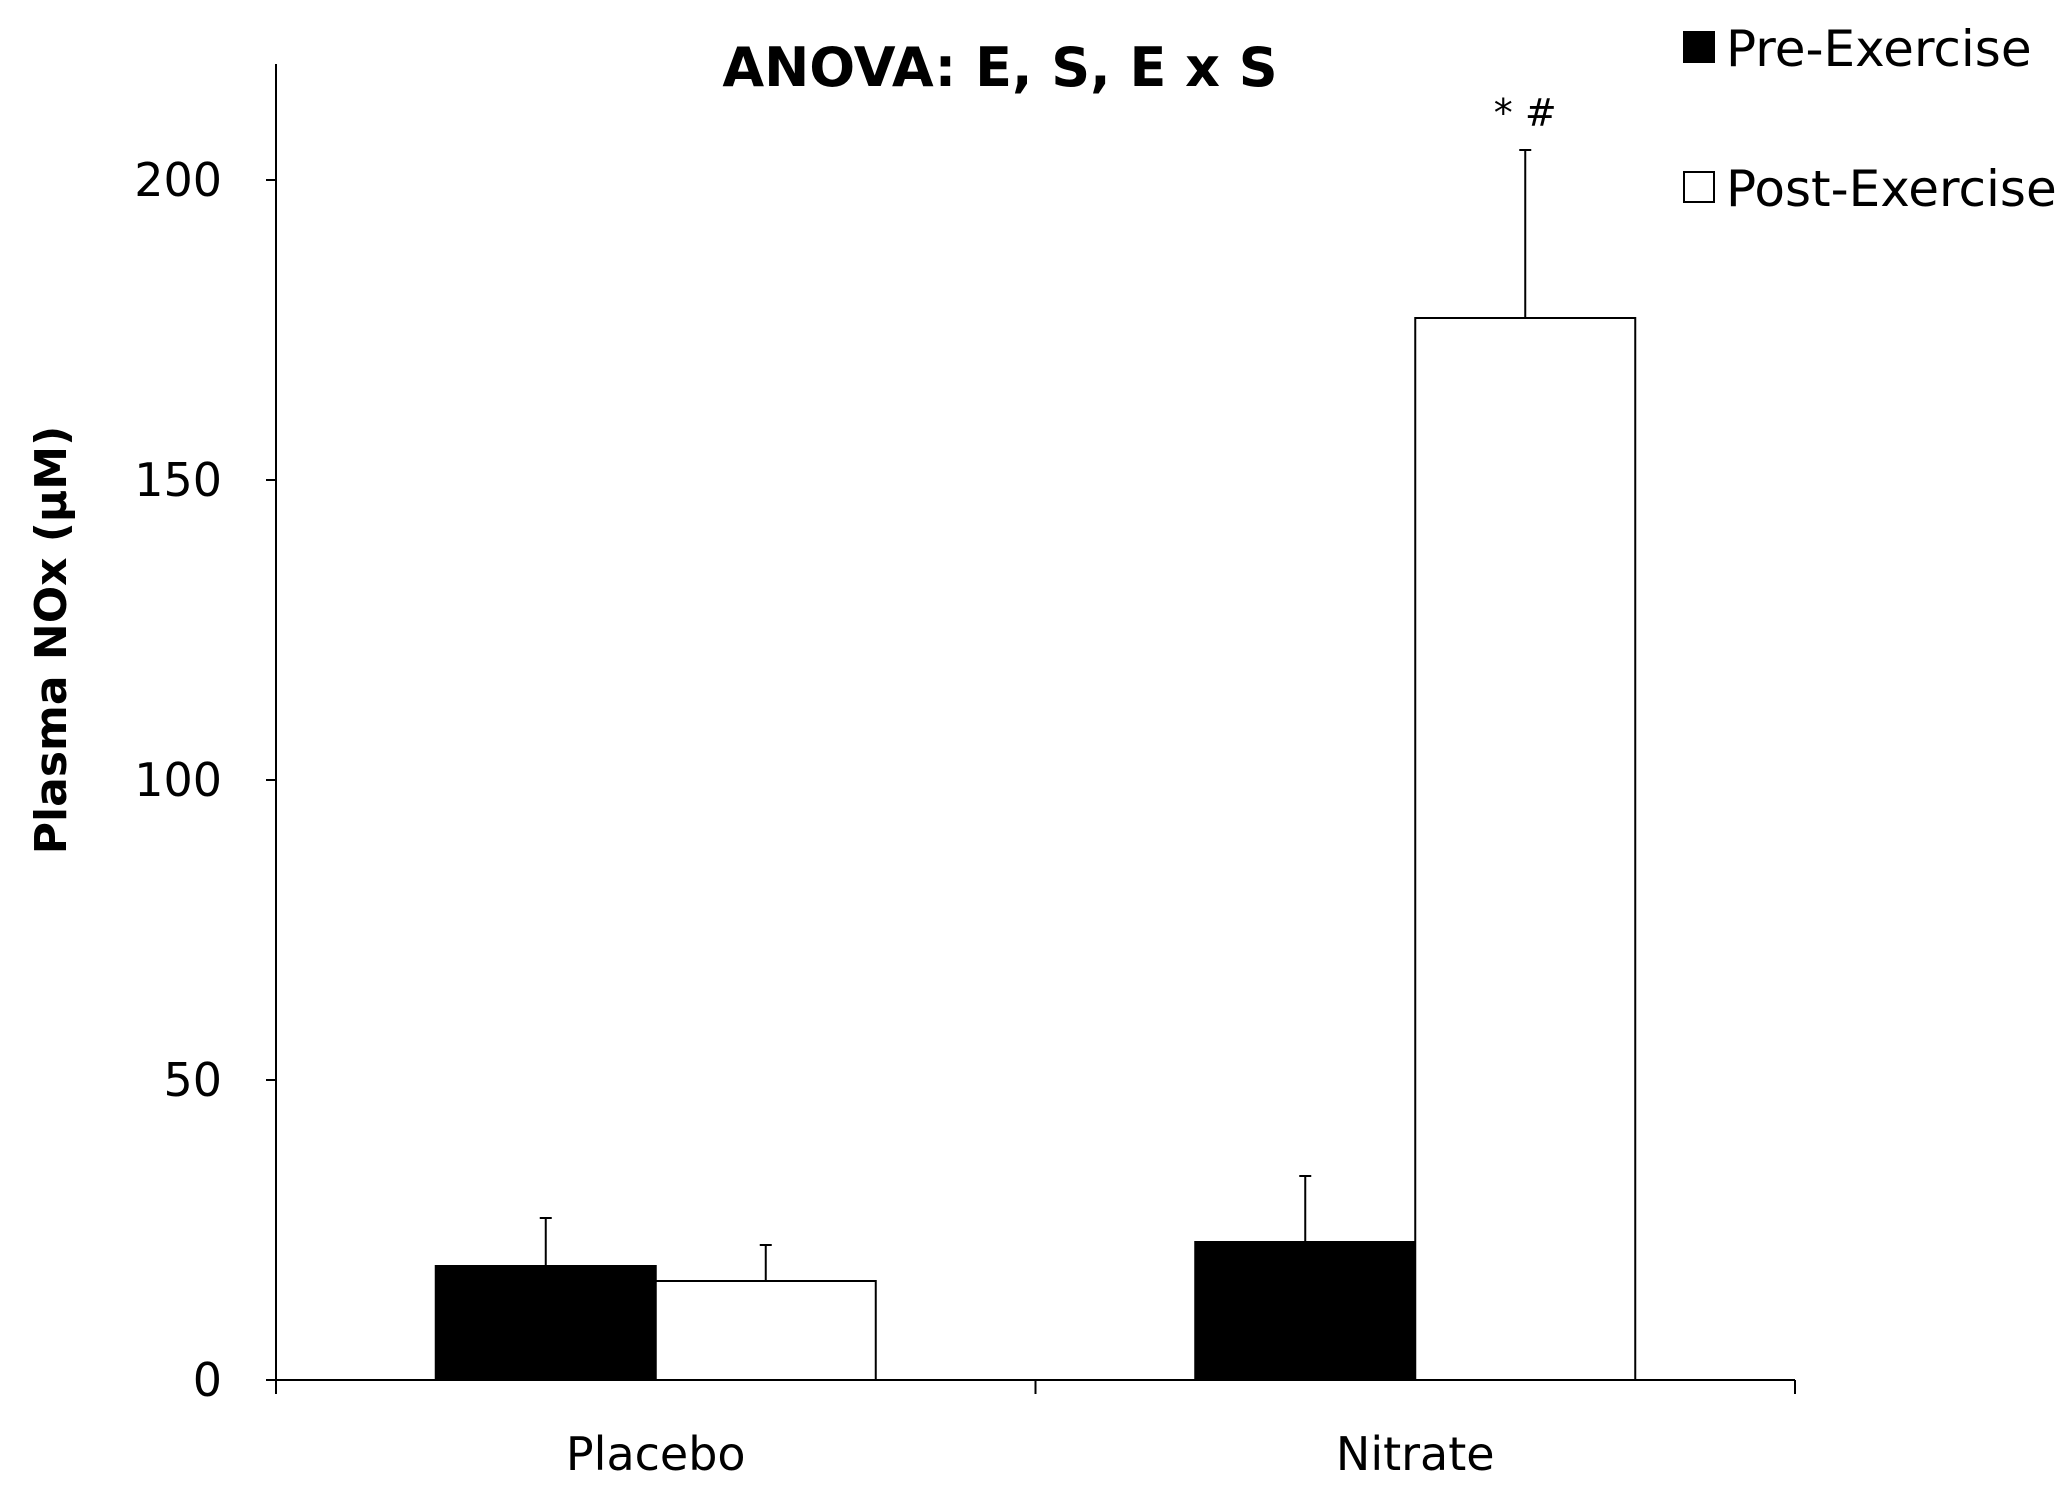 Image resolution: width=2056 pixels, height=1511 pixels. What do you see at coordinates (178, 480) in the screenshot?
I see `y-tick-label-3: 150` at bounding box center [178, 480].